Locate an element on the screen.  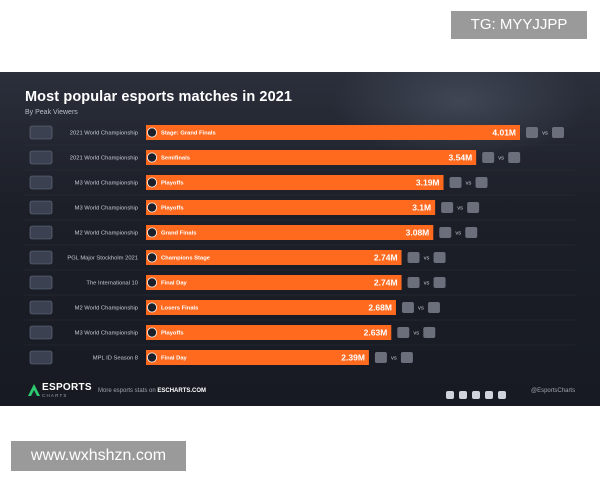
value-label: 2.39M is located at coordinates (353, 358).